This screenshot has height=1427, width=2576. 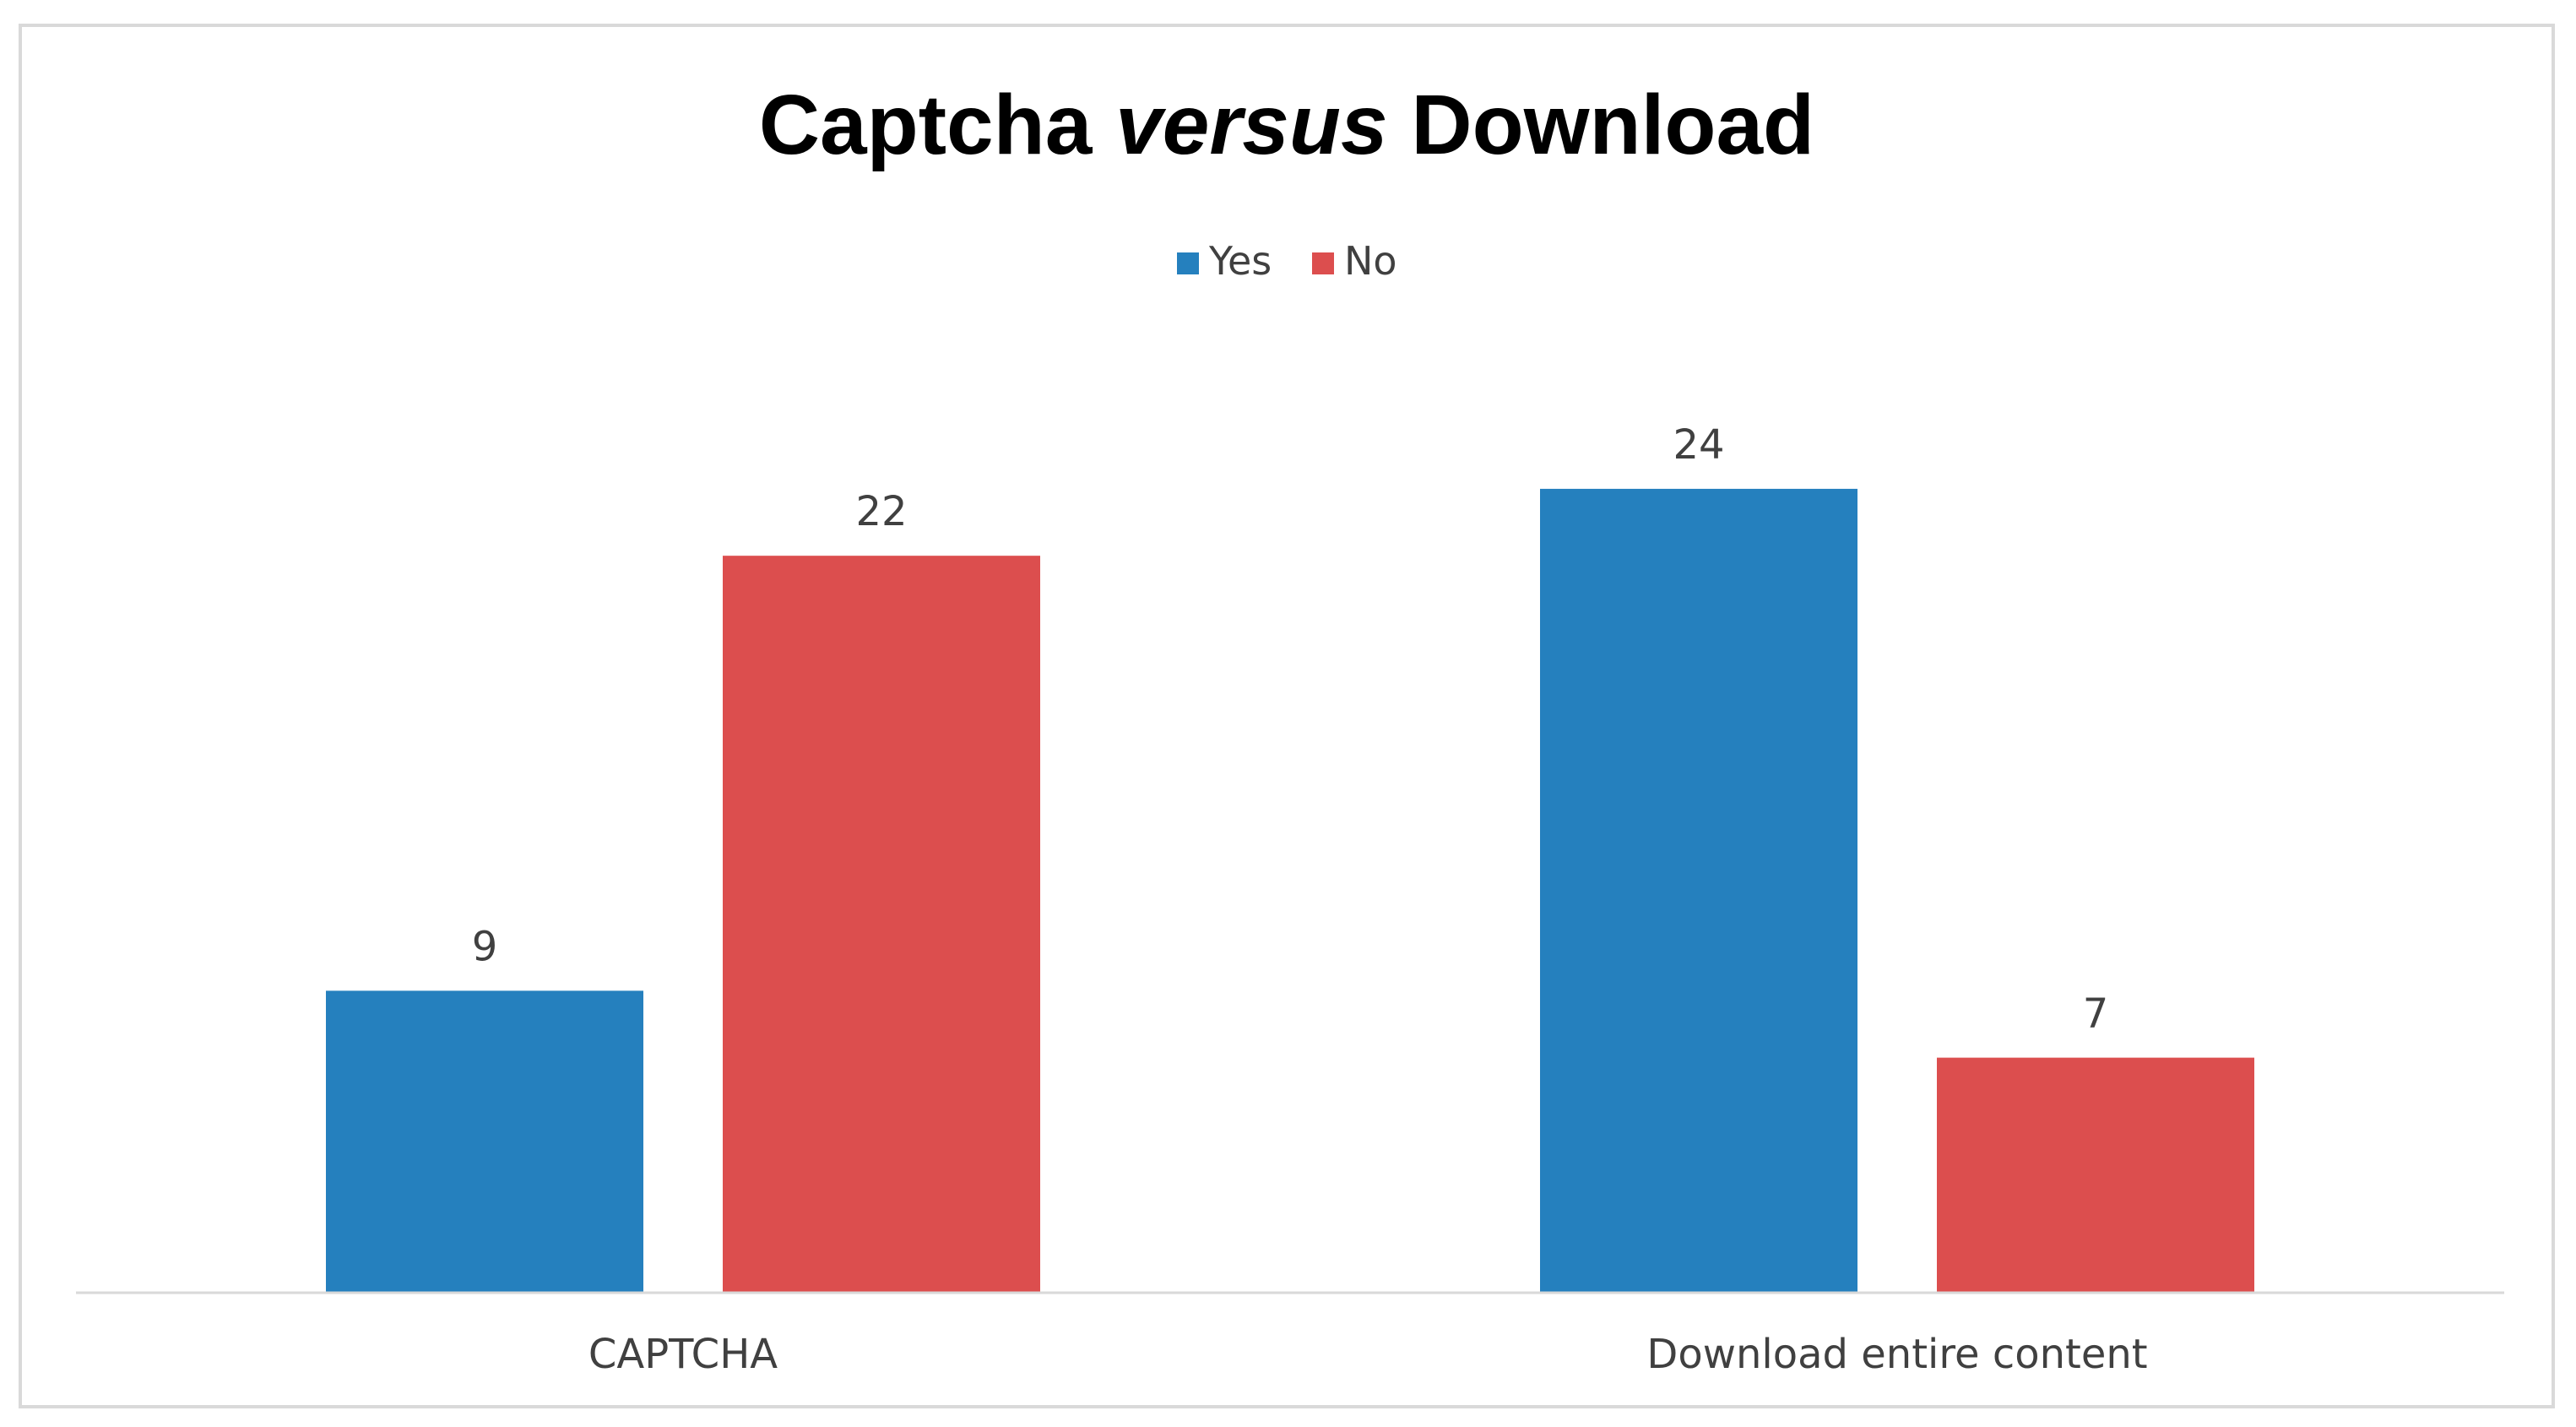 What do you see at coordinates (1370, 261) in the screenshot?
I see `legend-label: No` at bounding box center [1370, 261].